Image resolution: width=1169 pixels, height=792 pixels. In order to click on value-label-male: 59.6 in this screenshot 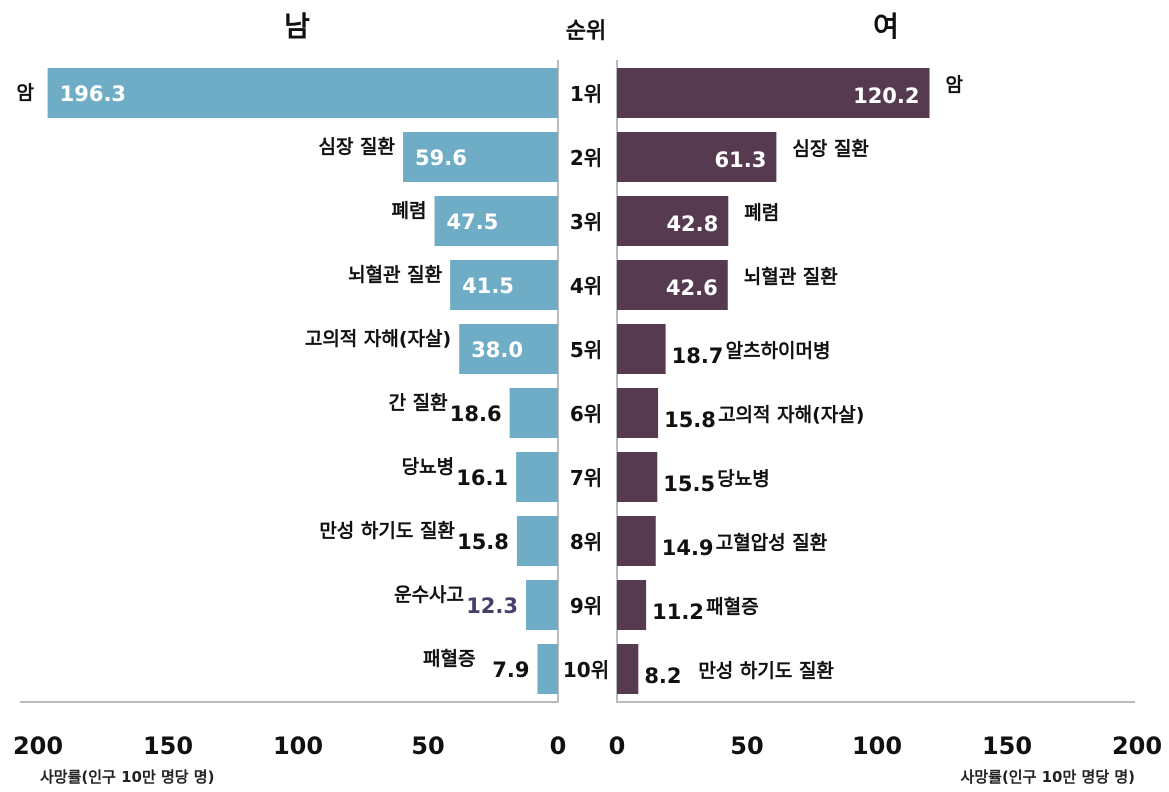, I will do `click(441, 158)`.